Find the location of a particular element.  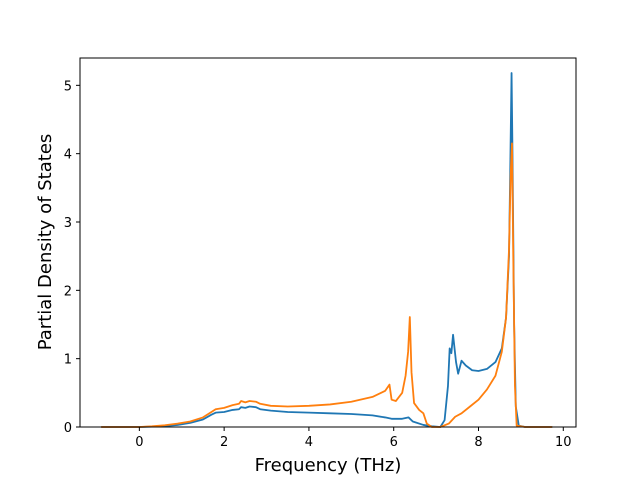

y-tick-label: 3 is located at coordinates (68, 223).